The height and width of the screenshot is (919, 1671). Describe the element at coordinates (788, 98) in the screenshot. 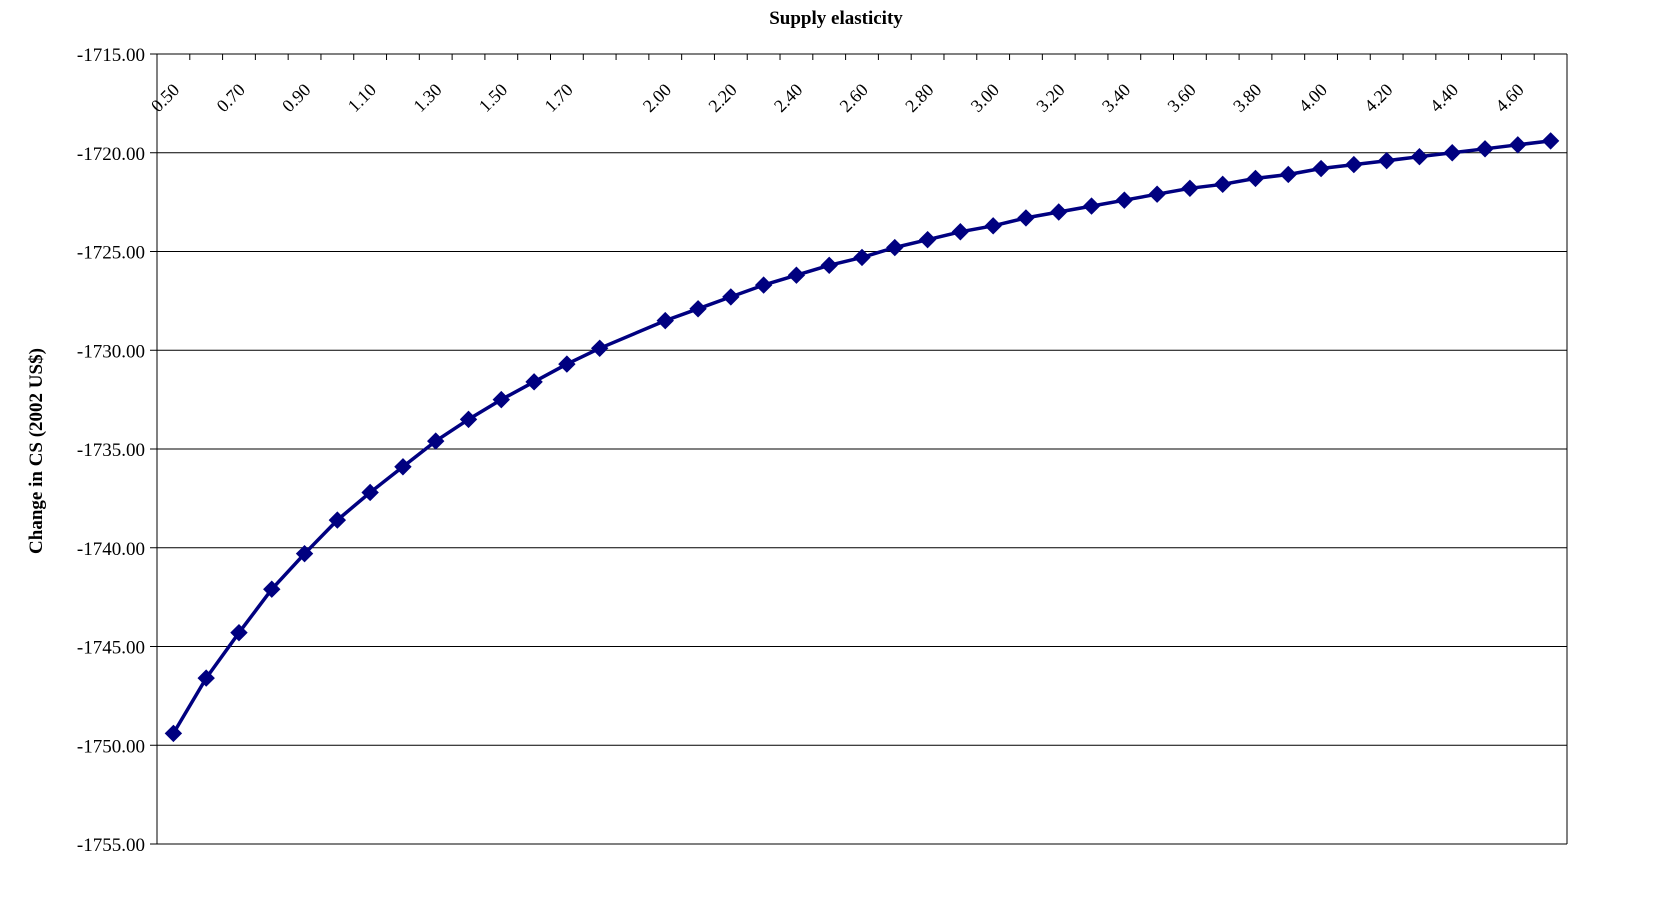

I see `x-tick-label: 2.40` at that location.